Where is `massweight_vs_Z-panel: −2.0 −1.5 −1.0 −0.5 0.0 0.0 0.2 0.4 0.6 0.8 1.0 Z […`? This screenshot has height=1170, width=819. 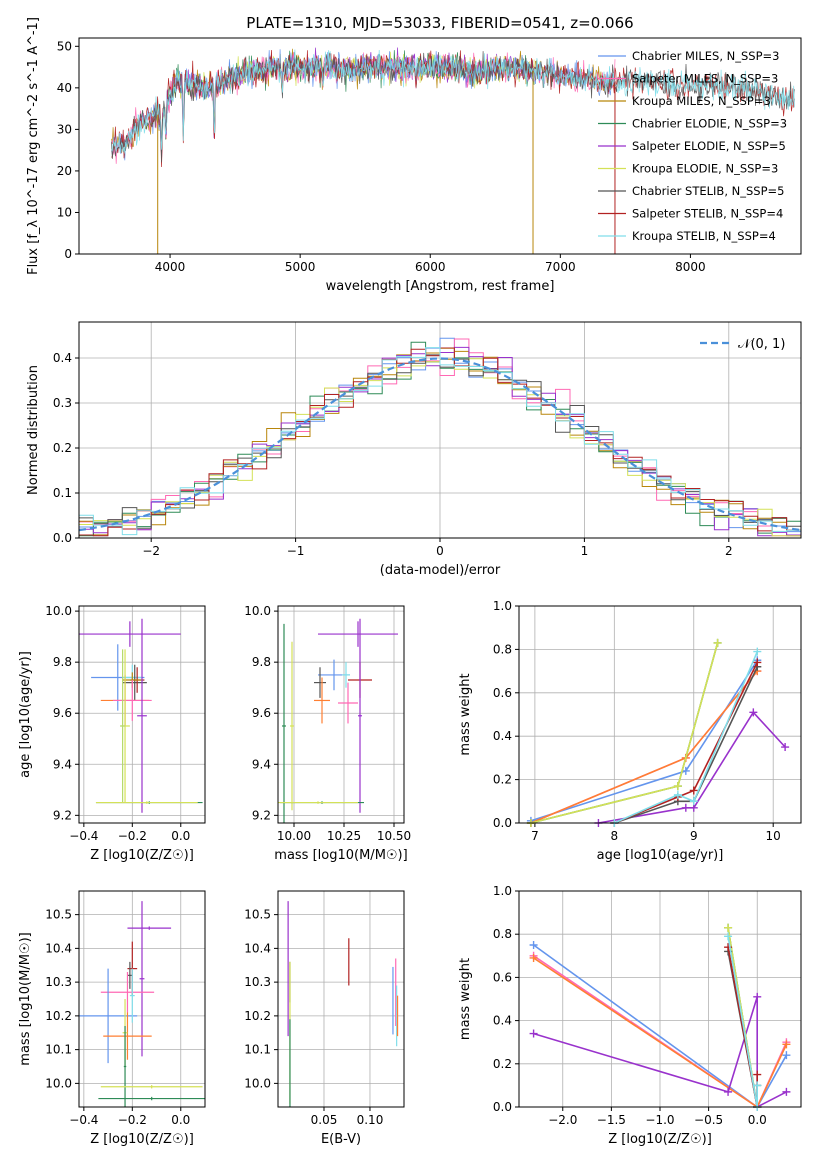
massweight_vs_Z-panel: −2.0 −1.5 −1.0 −0.5 0.0 0.0 0.2 0.4 0.6 0.8 1.0 Z [… is located at coordinates (630, 1015).